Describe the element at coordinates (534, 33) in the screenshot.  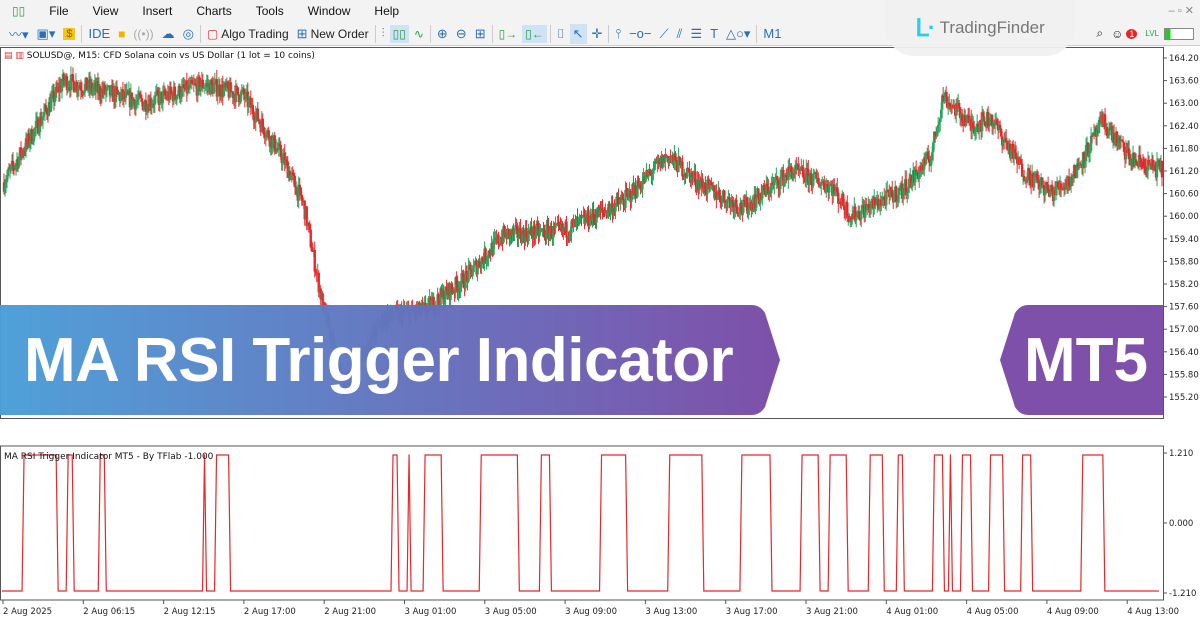
I see `chart-shift-icon: ▯←` at that location.